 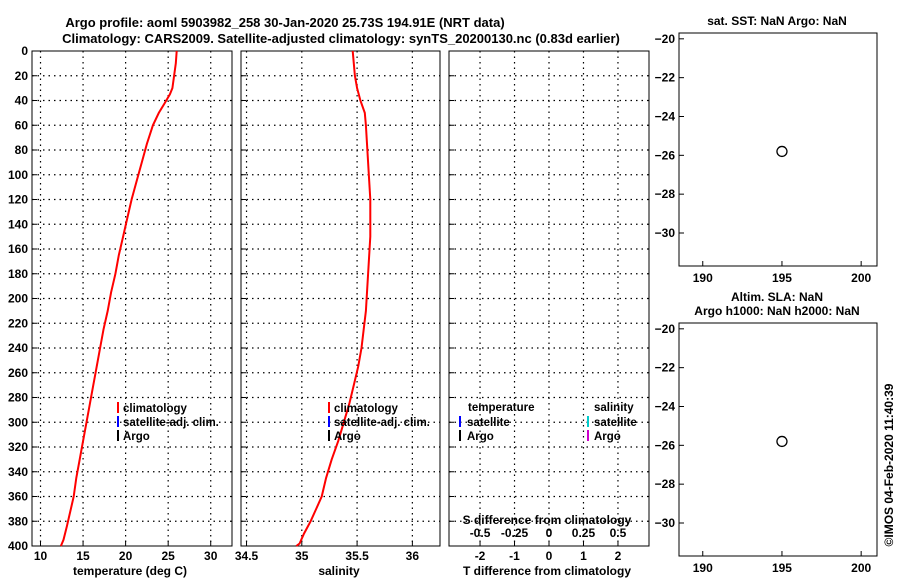 I want to click on y-tick-label: 60, so click(x=22, y=125).